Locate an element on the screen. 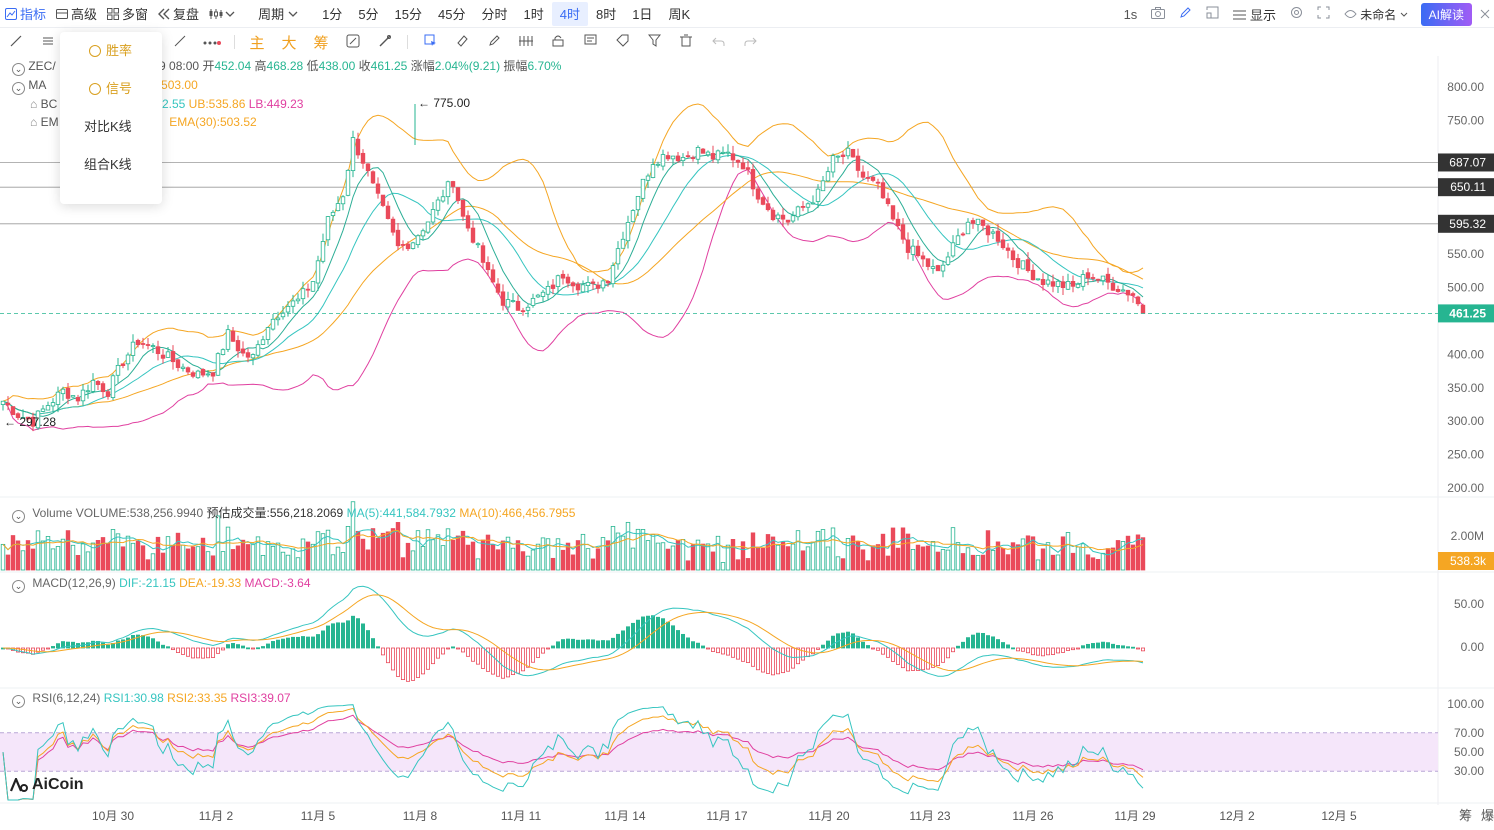  lock-icon is located at coordinates (558, 42).